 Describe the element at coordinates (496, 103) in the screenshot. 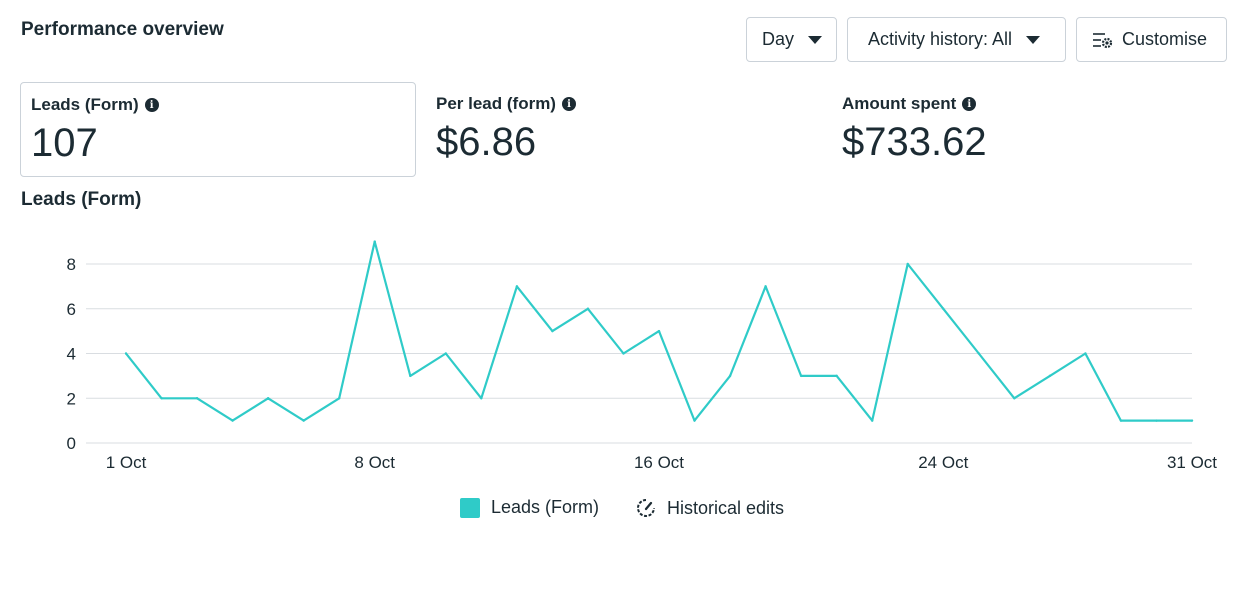

I see `metric-label: Per lead (form)` at that location.